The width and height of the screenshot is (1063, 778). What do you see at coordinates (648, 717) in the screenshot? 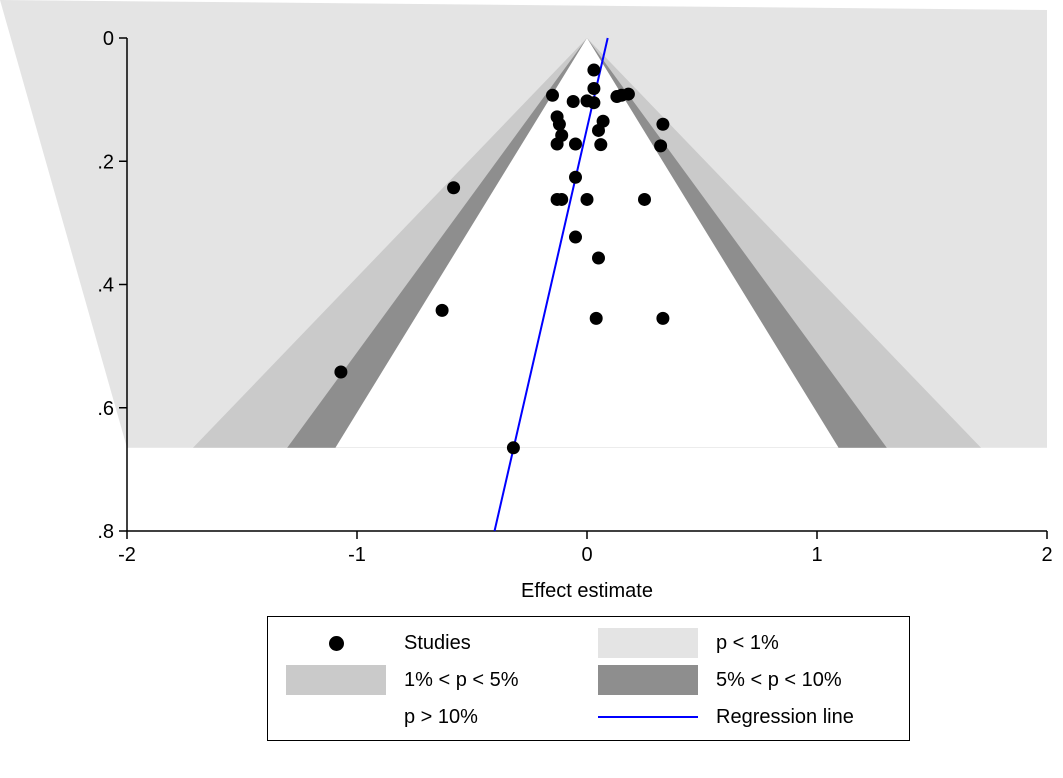
I see `regression-line-icon` at bounding box center [648, 717].